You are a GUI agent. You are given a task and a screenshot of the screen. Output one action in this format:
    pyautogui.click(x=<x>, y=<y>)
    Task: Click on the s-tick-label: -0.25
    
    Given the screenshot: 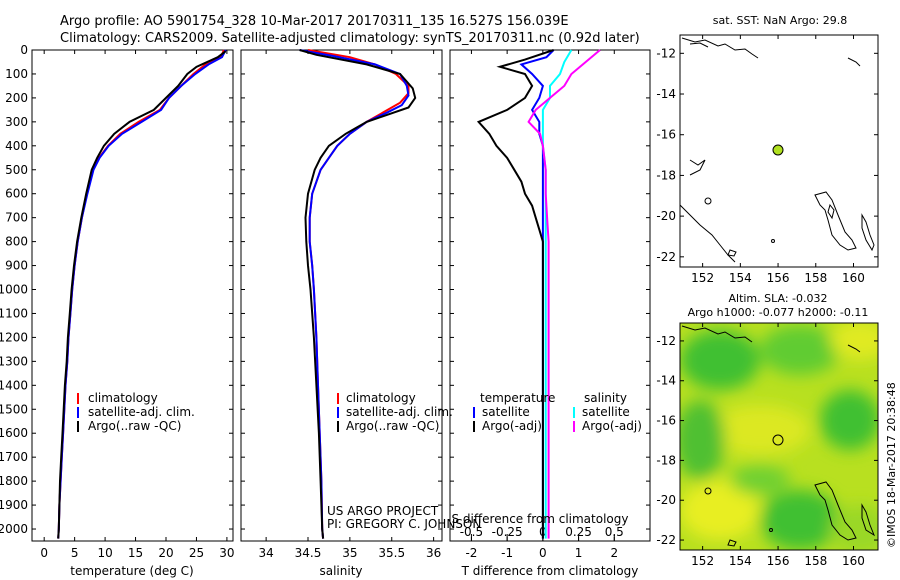 What is the action you would take?
    pyautogui.click(x=507, y=532)
    